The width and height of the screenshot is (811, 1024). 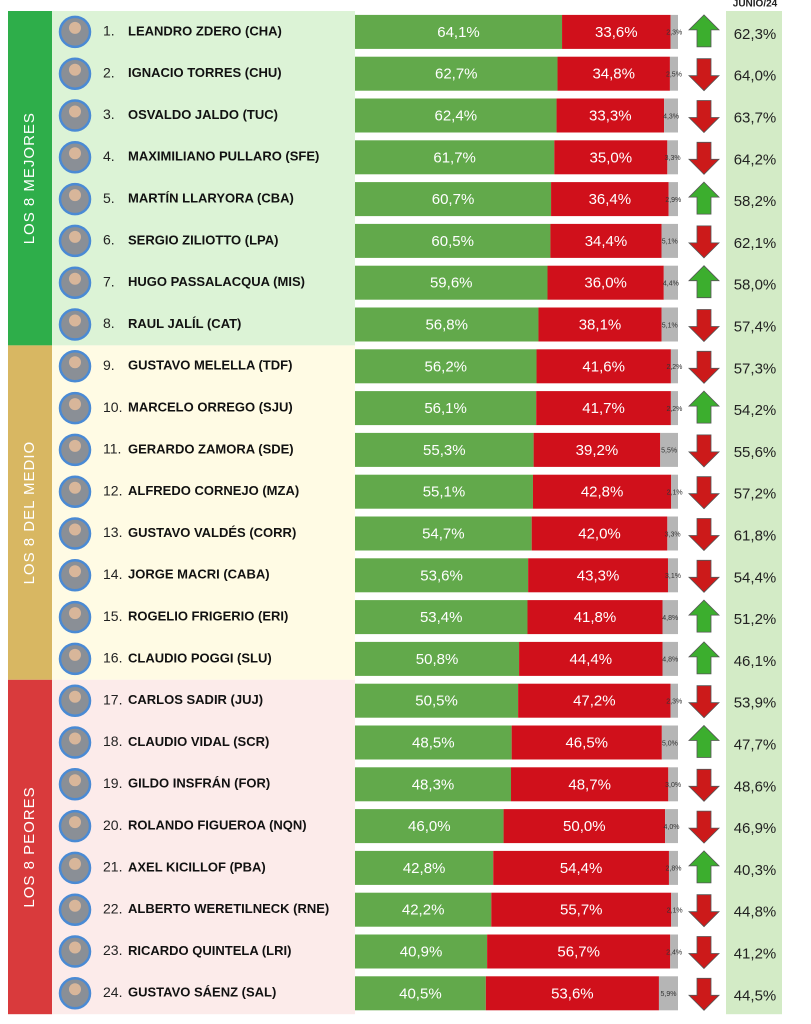 What do you see at coordinates (755, 368) in the screenshot?
I see `previous-value: 57,3%` at bounding box center [755, 368].